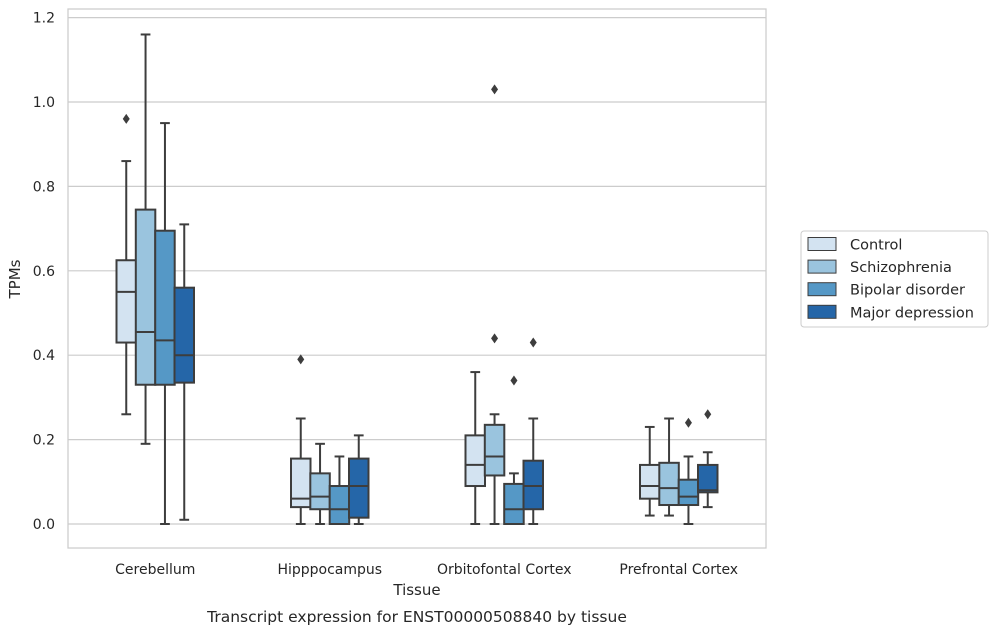 This screenshot has height=634, width=997. Describe the element at coordinates (44, 103) in the screenshot. I see `y-tick-label: 1.0` at that location.